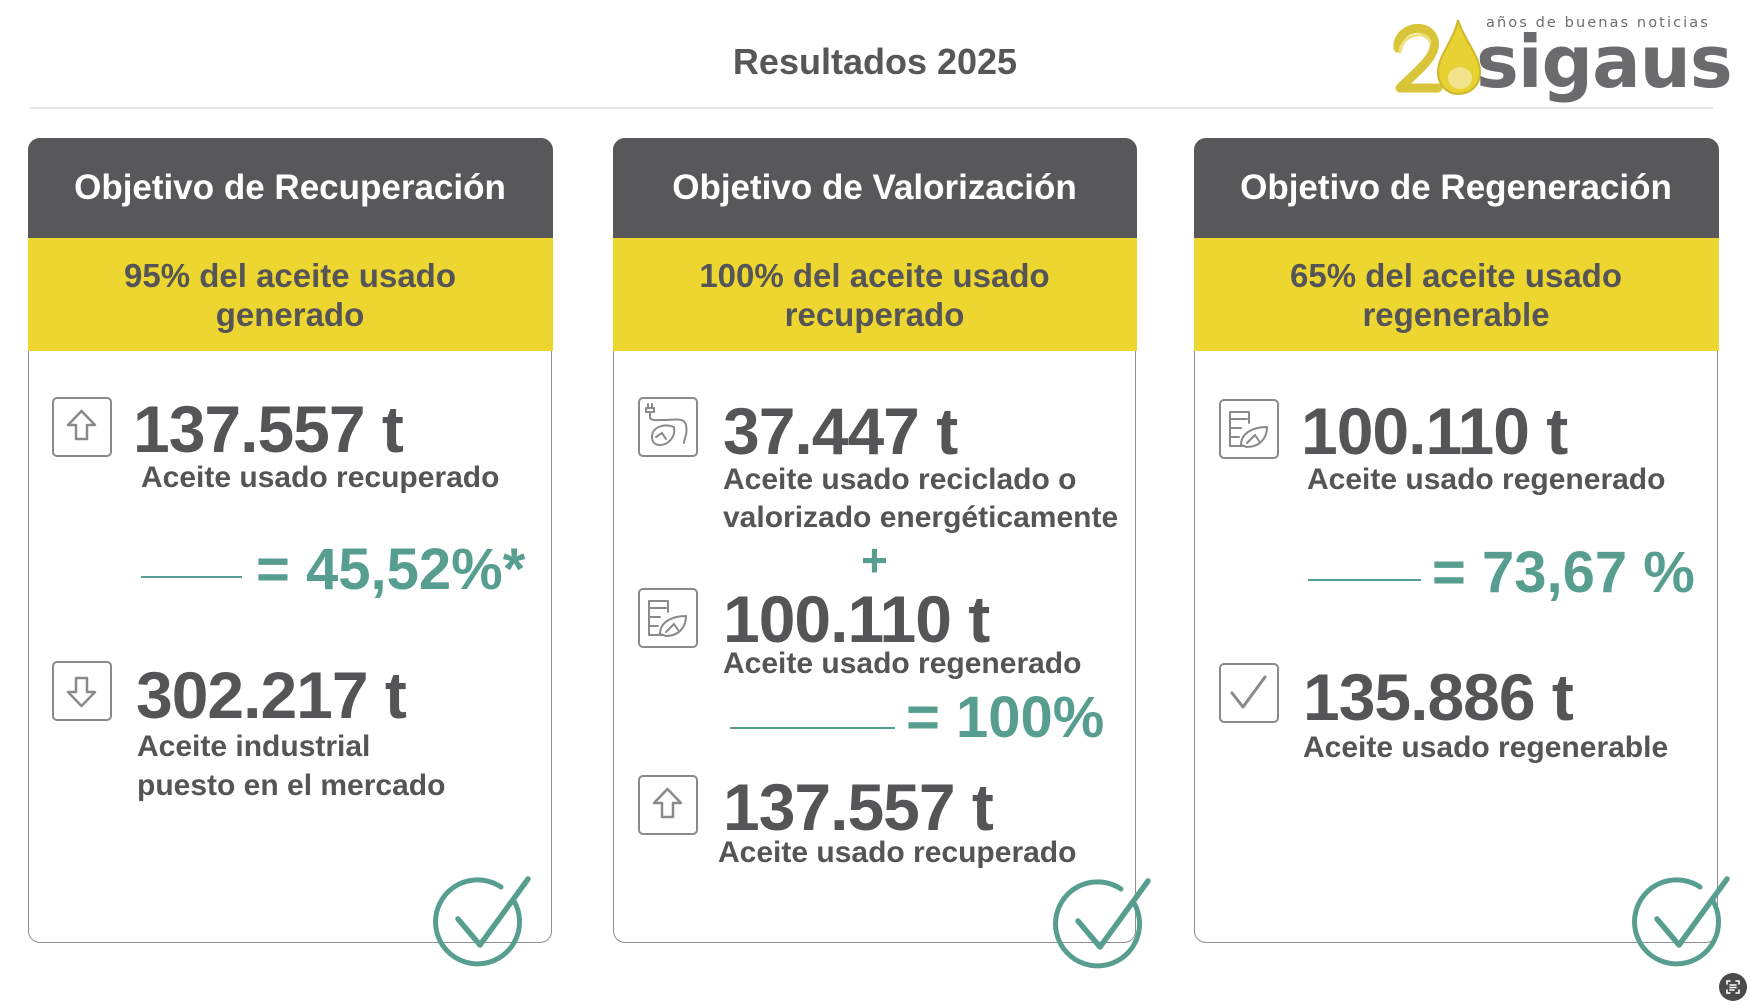 The height and width of the screenshot is (1006, 1750). I want to click on checkbox-icon, so click(1249, 693).